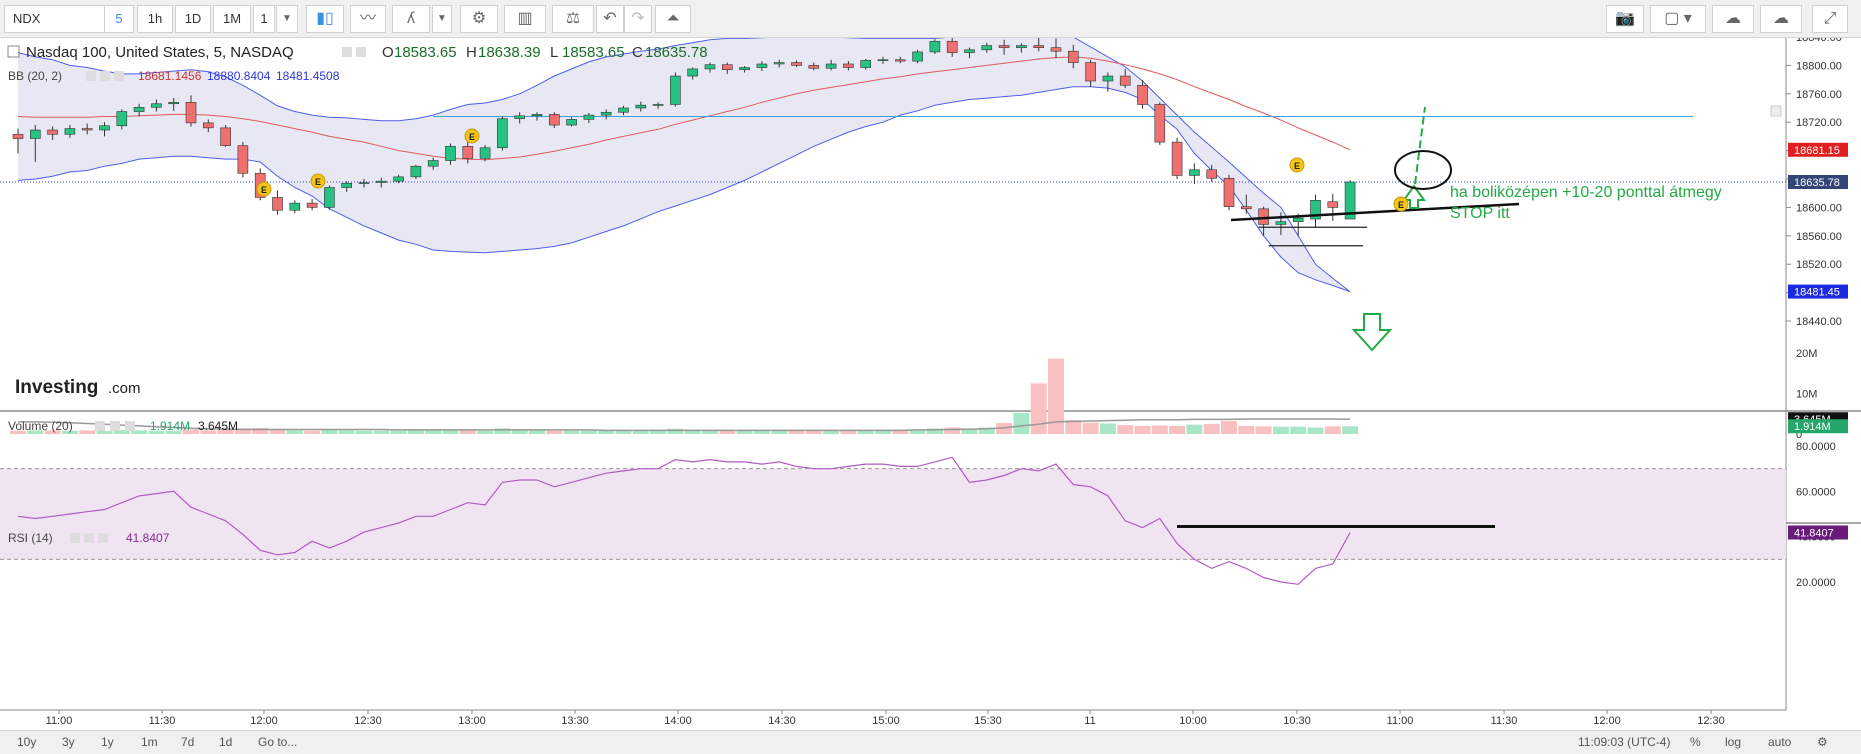 The height and width of the screenshot is (754, 1861). Describe the element at coordinates (1816, 492) in the screenshot. I see `rsi-tick-label: 60.0000` at that location.